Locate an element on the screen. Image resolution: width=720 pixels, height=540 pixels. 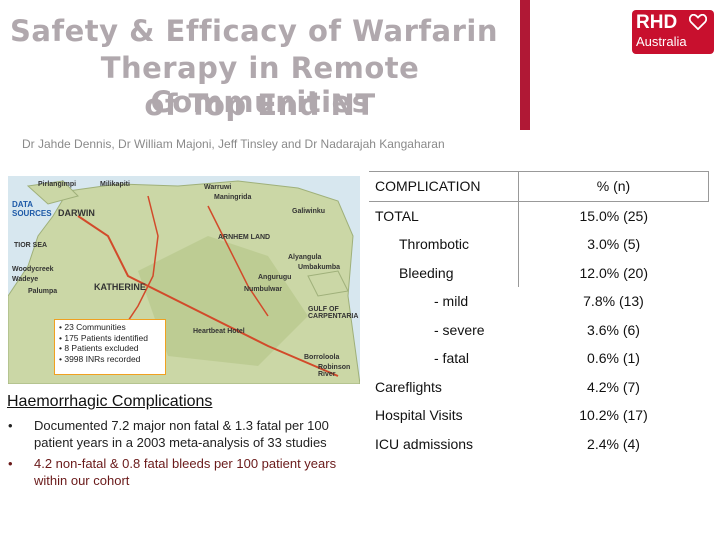
slide-title-line-1: Safety & Efficacy of Warfarin is located at coordinates (254, 31).